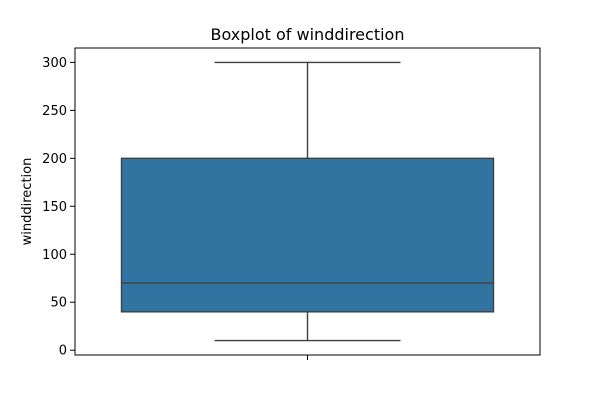 The height and width of the screenshot is (400, 600). I want to click on y-tick-label: 250, so click(54, 111).